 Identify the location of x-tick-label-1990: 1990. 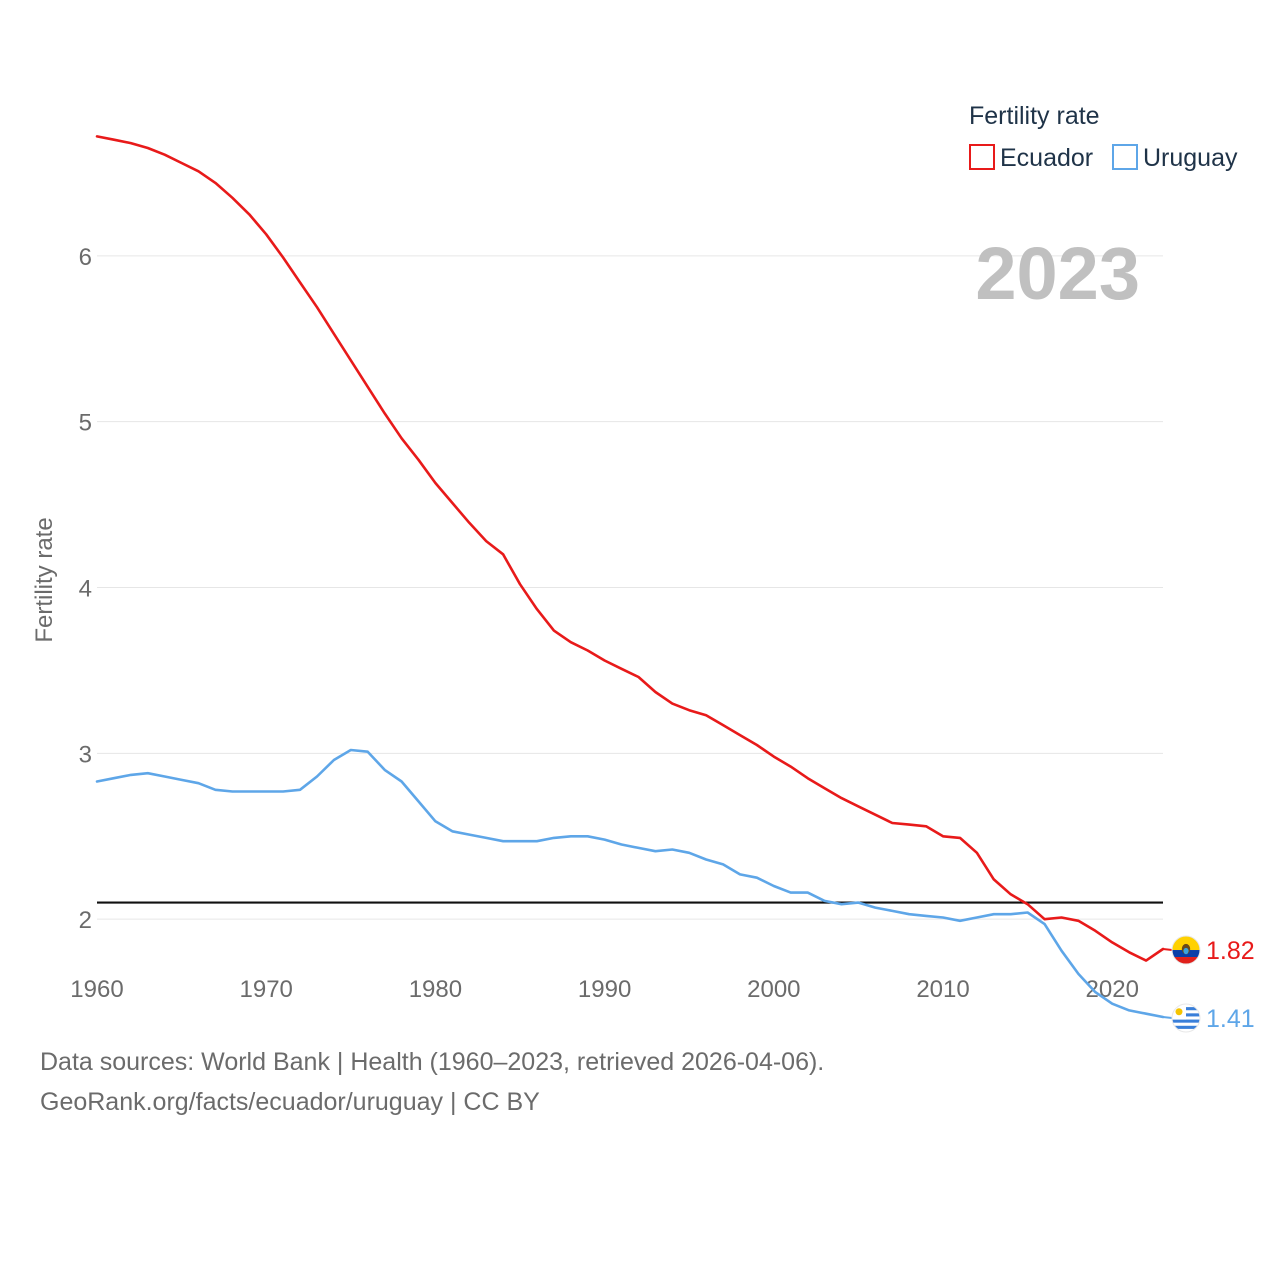
(604, 989).